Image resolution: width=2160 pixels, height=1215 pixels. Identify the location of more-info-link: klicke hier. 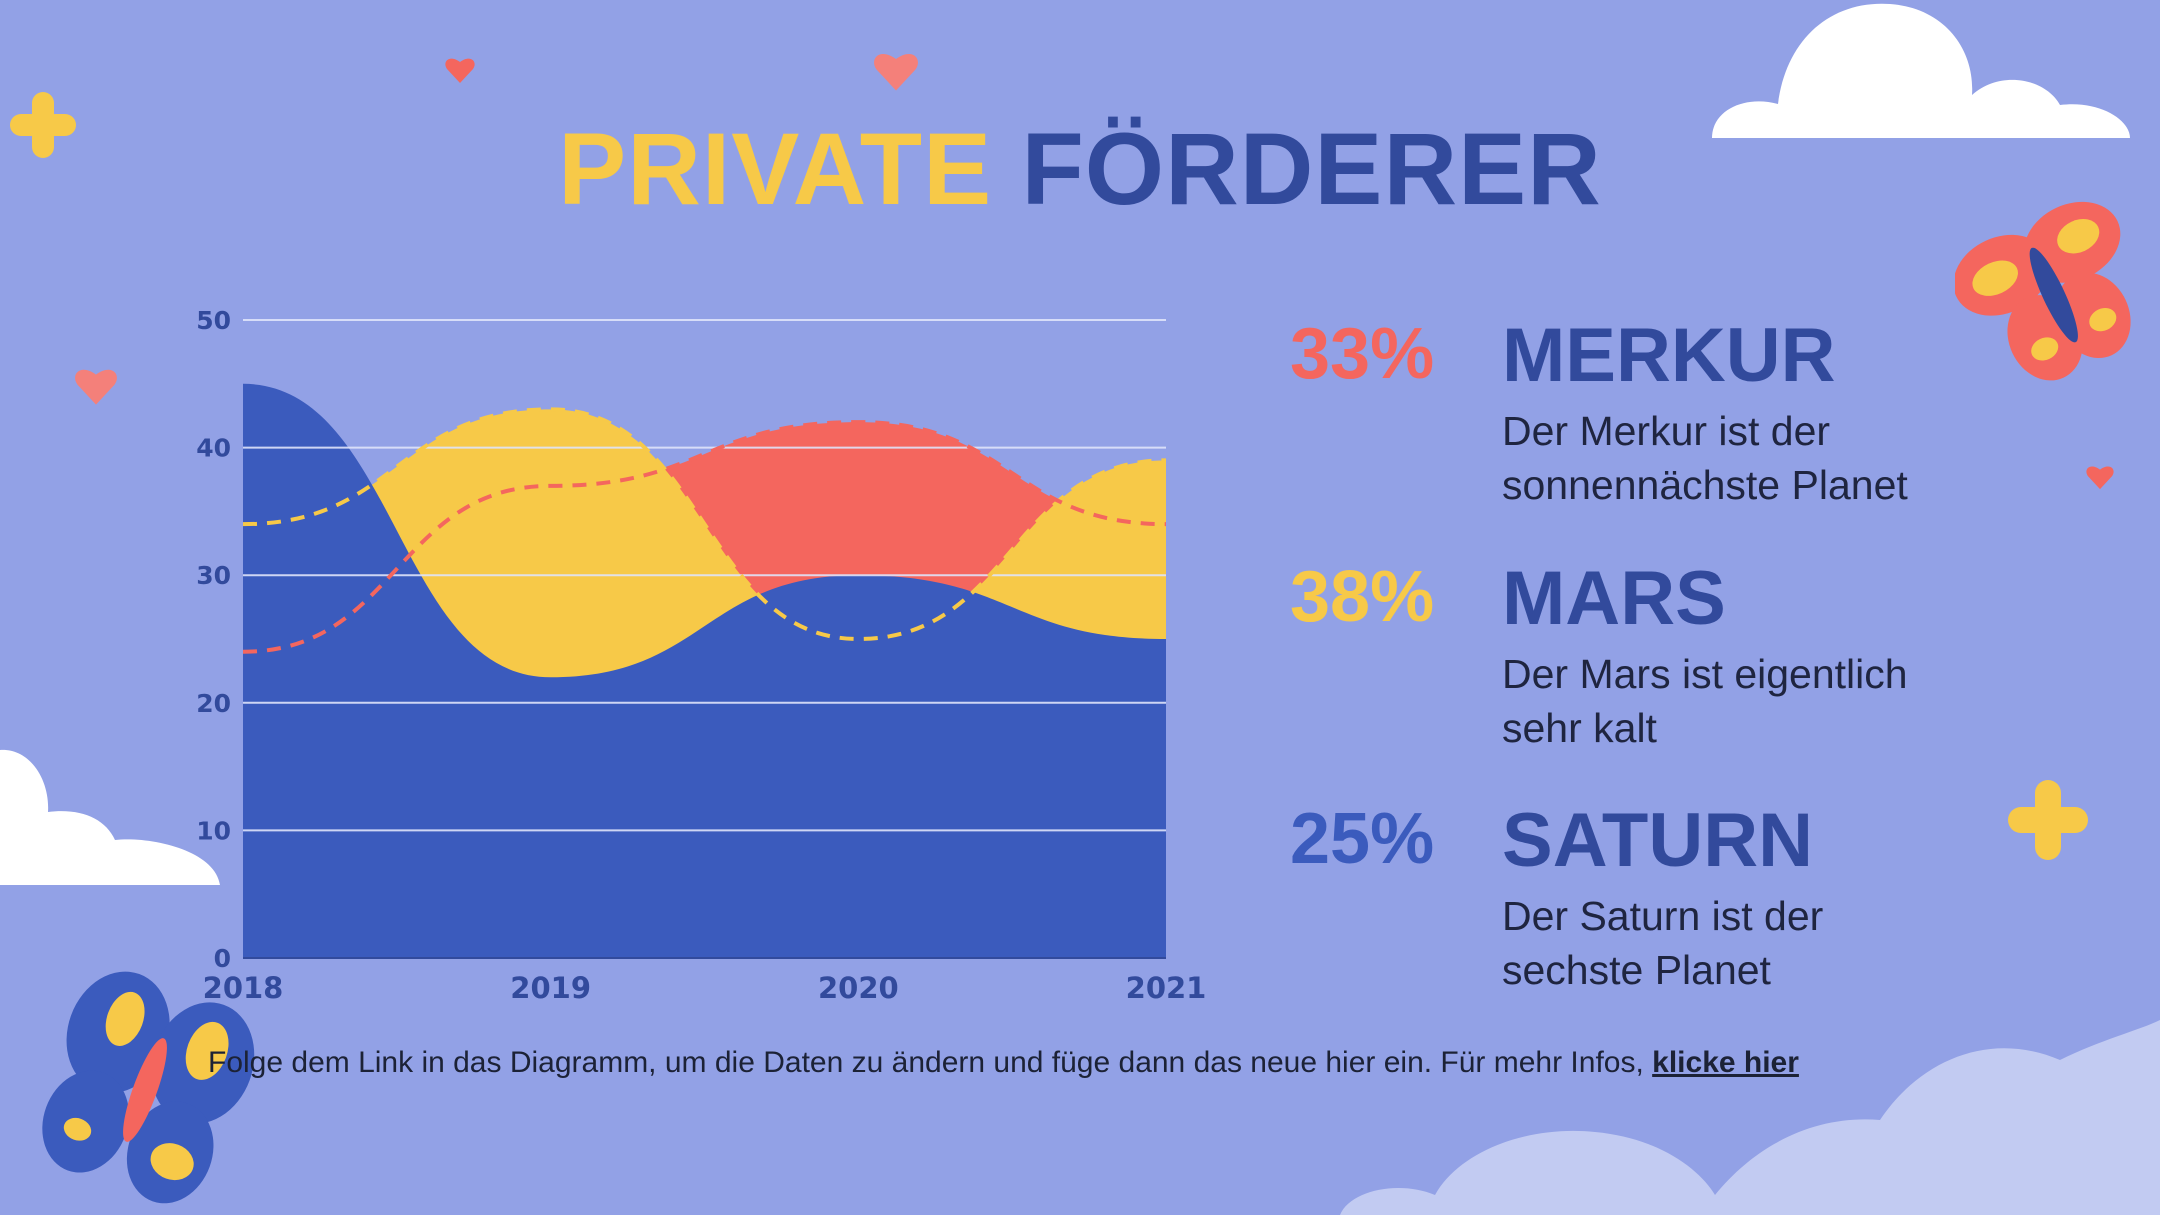
(1725, 1062).